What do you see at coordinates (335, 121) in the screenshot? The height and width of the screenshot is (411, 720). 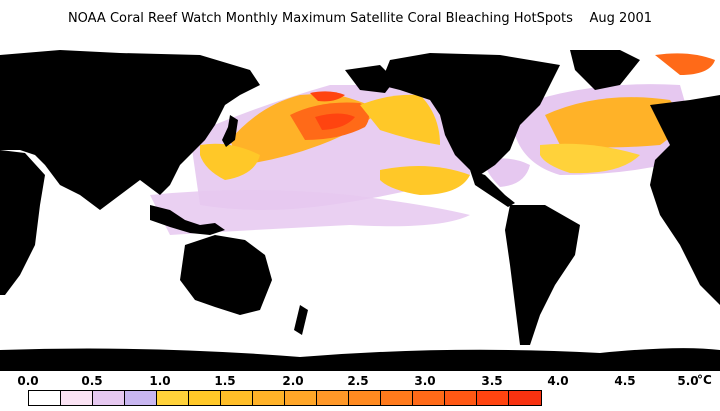 I see `north-pacific-core` at bounding box center [335, 121].